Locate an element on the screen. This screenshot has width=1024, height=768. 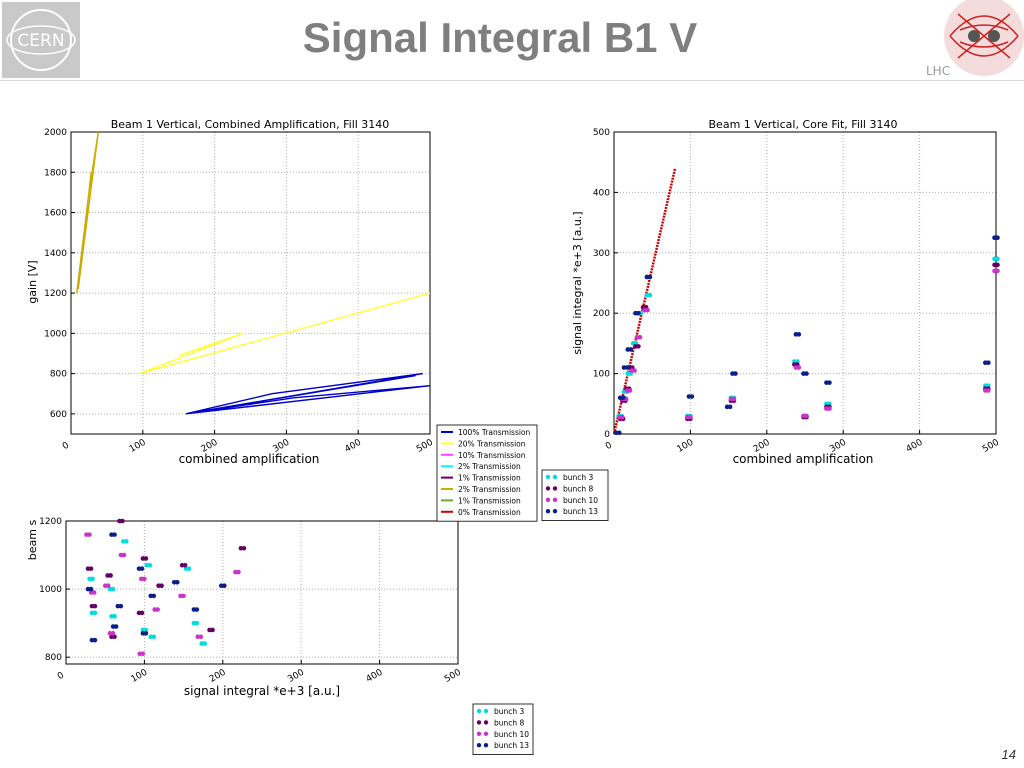
page-number: 14 is located at coordinates (1008, 754).